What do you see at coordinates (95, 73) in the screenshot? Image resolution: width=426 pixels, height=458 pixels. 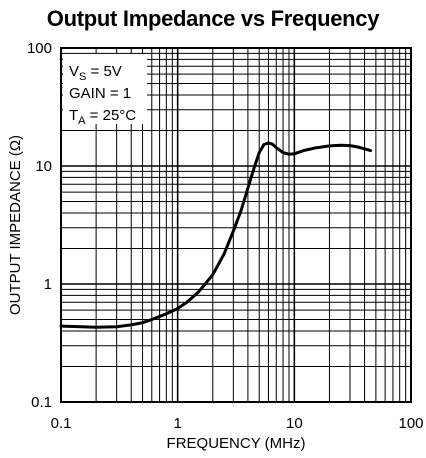 I see `annotation-supply: VS = 5V` at bounding box center [95, 73].